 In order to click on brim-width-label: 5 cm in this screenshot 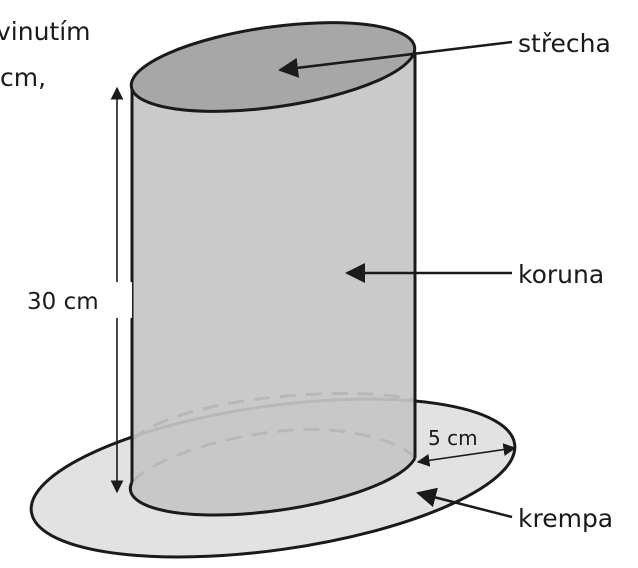, I will do `click(453, 438)`.